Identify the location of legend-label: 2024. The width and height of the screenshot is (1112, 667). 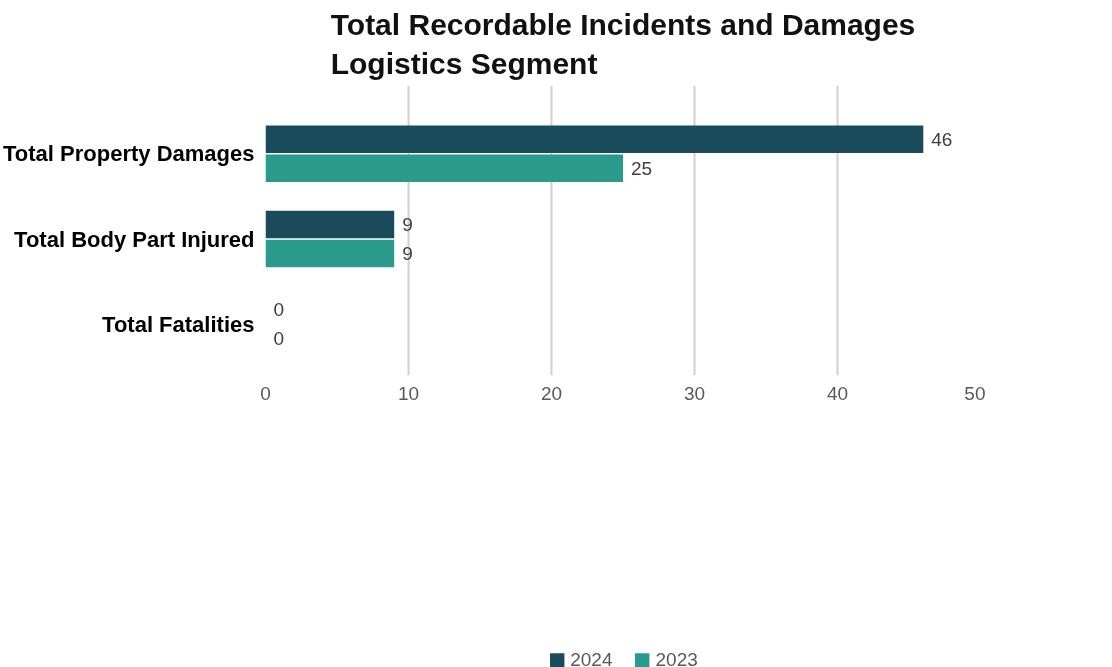
(591, 658).